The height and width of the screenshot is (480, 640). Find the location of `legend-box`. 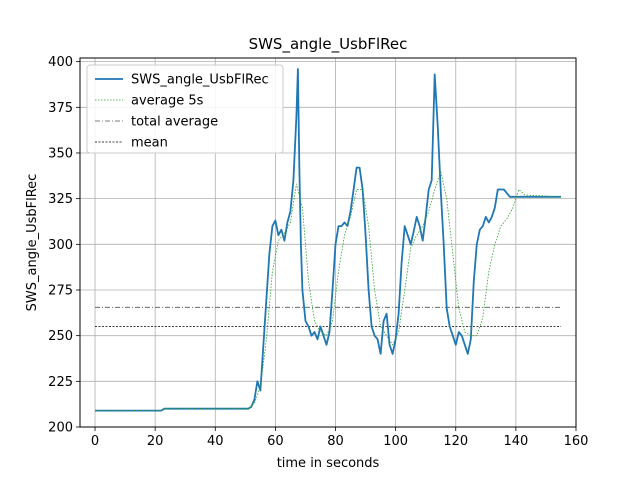

legend-box is located at coordinates (185, 109).